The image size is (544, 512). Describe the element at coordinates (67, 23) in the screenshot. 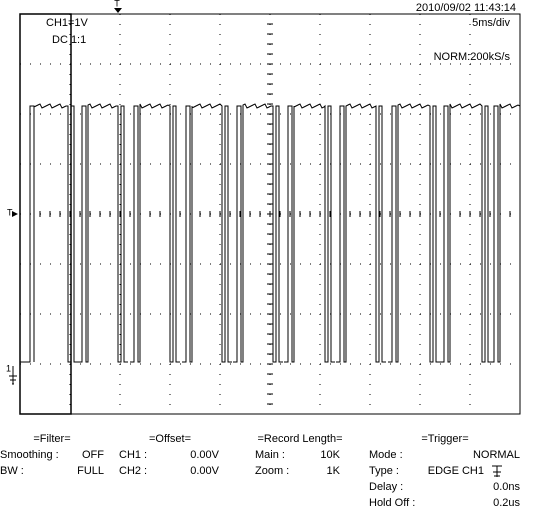

I see `channel-scale: CH1=1V` at that location.